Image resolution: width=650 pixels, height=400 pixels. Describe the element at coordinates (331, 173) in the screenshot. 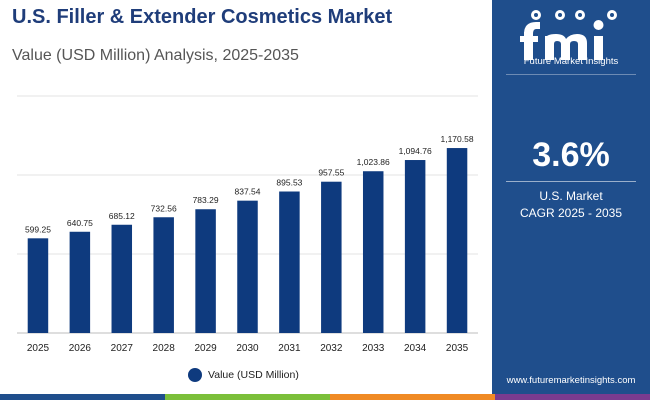

I see `value-label-2032: 957.55` at that location.